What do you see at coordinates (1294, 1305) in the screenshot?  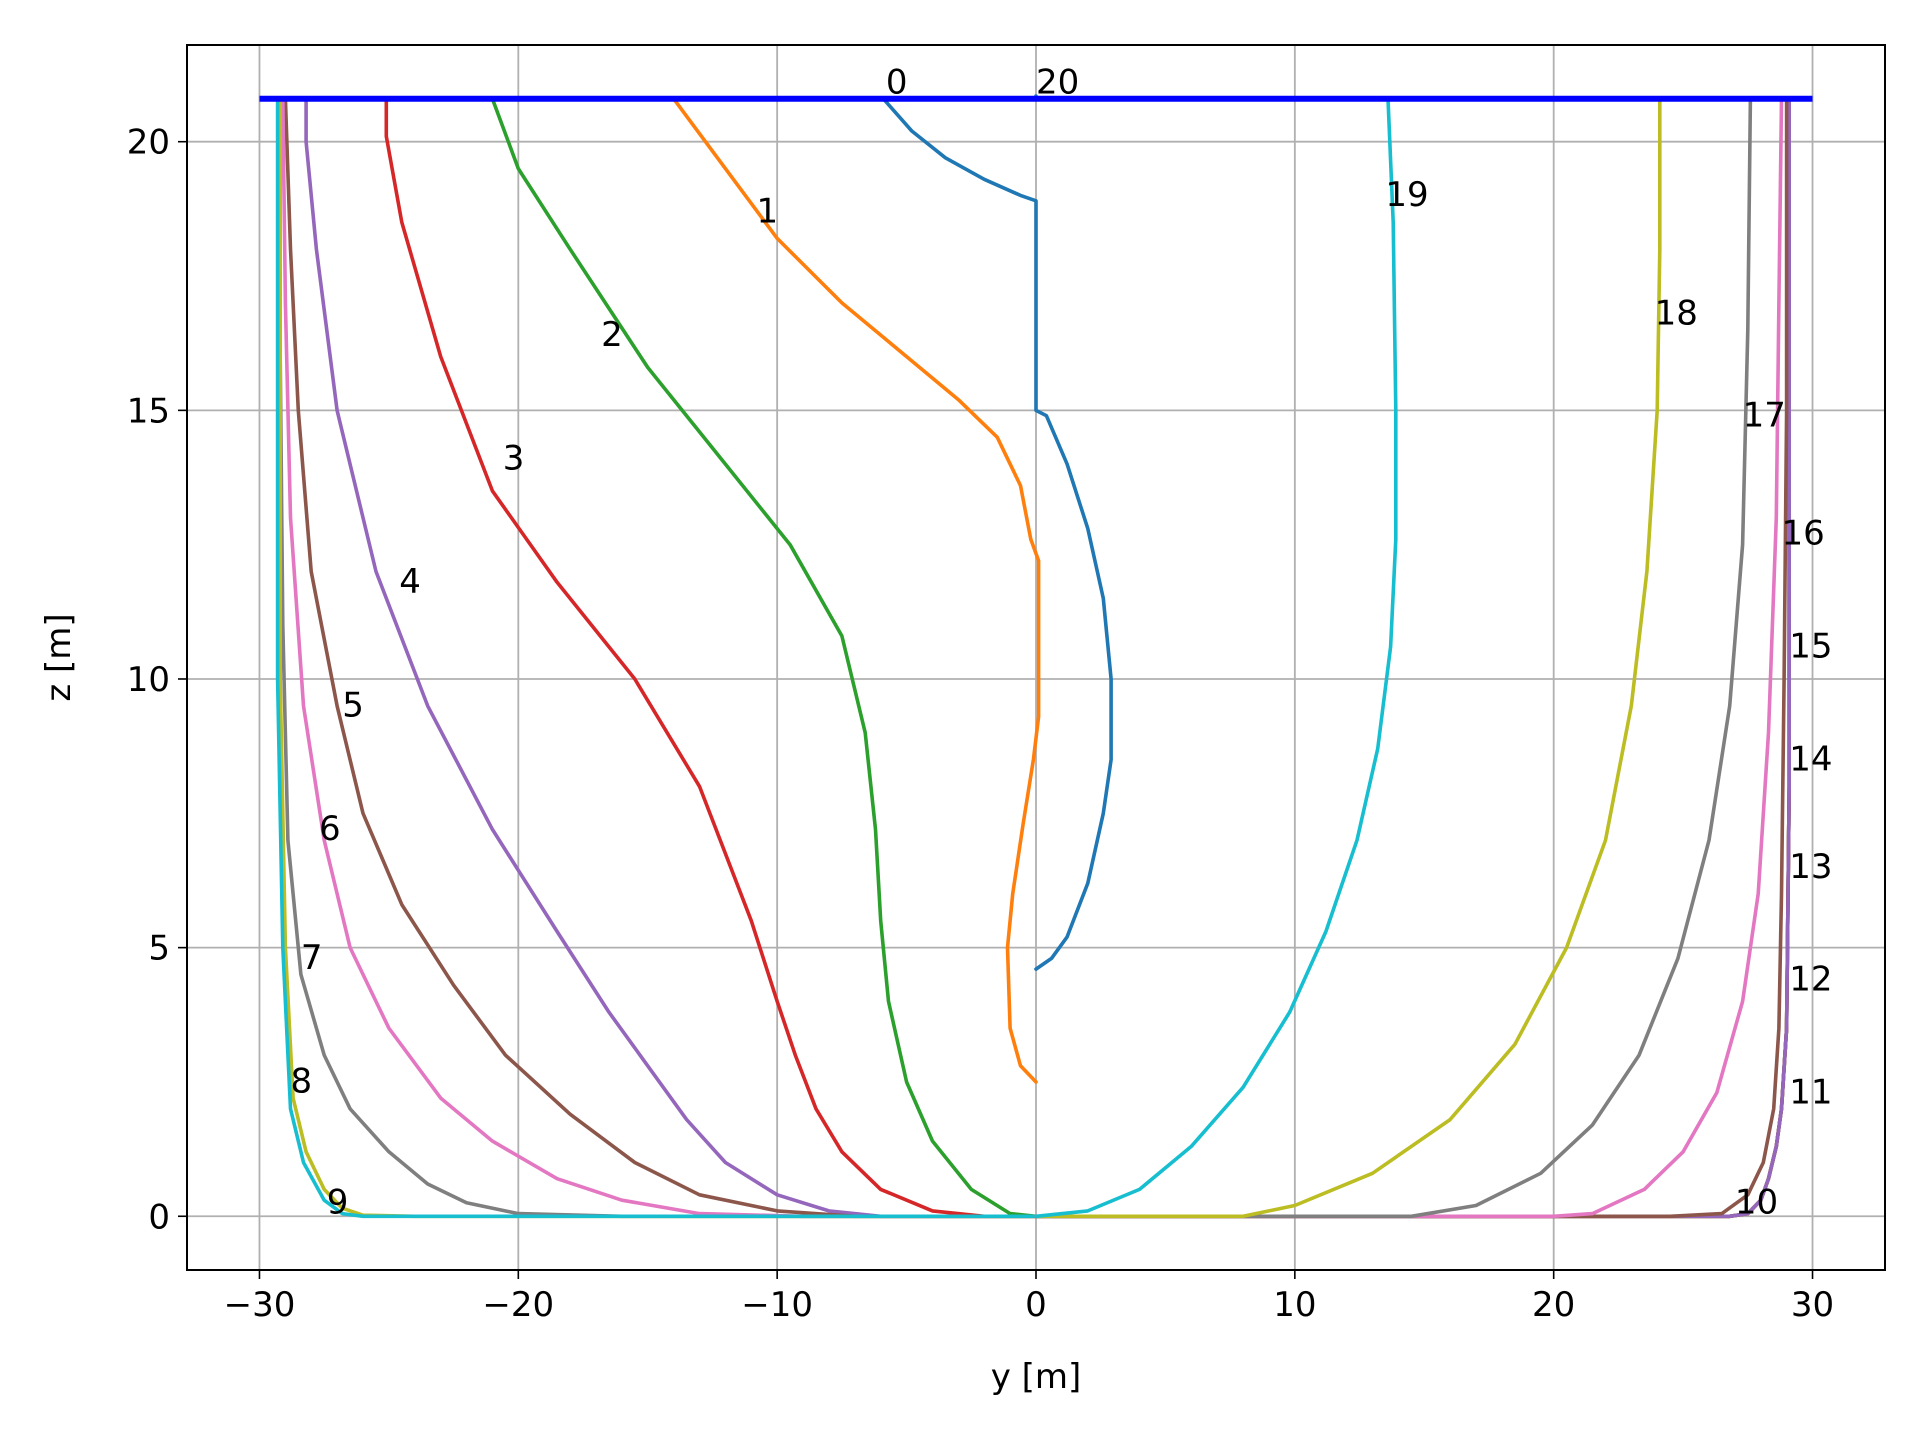 I see `x-tick-label: 10` at bounding box center [1294, 1305].